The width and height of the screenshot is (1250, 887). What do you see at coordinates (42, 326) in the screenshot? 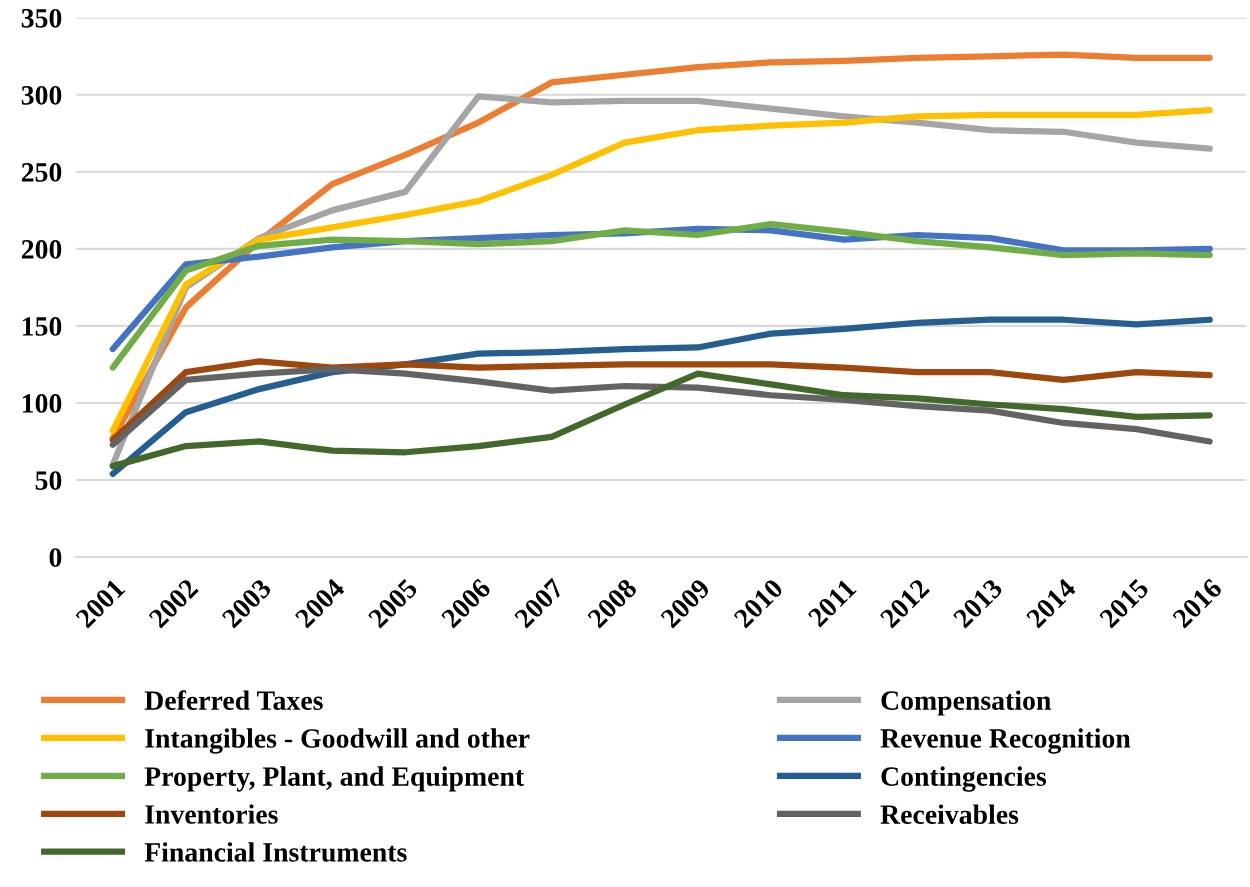
I see `y-tick-label: 150` at bounding box center [42, 326].